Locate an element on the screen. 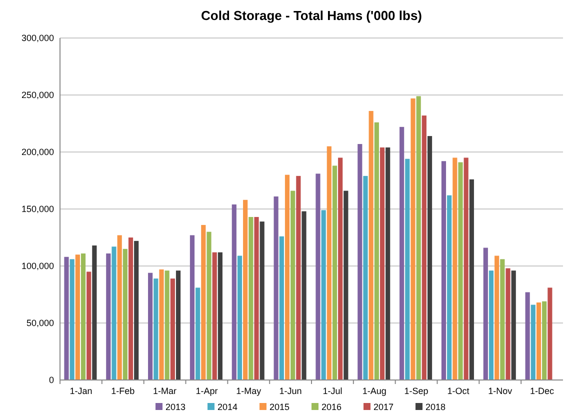 This screenshot has width=575, height=418. x-tick-label: 1-Mar is located at coordinates (165, 391).